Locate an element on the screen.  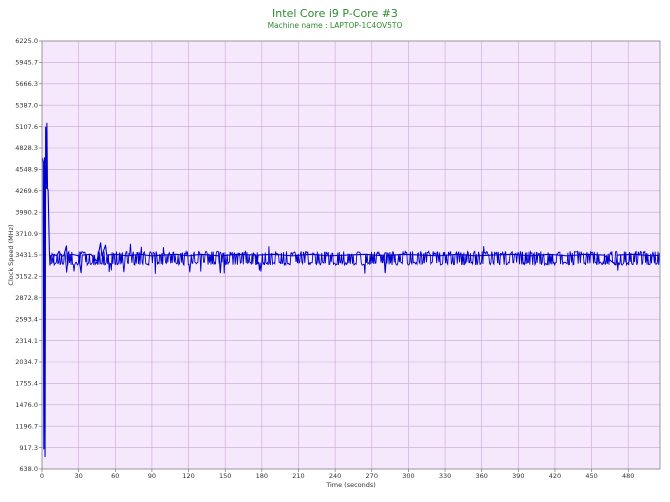
chart-subtitle: Machine name : LAPTOP-1C4OV5TO is located at coordinates (335, 25).